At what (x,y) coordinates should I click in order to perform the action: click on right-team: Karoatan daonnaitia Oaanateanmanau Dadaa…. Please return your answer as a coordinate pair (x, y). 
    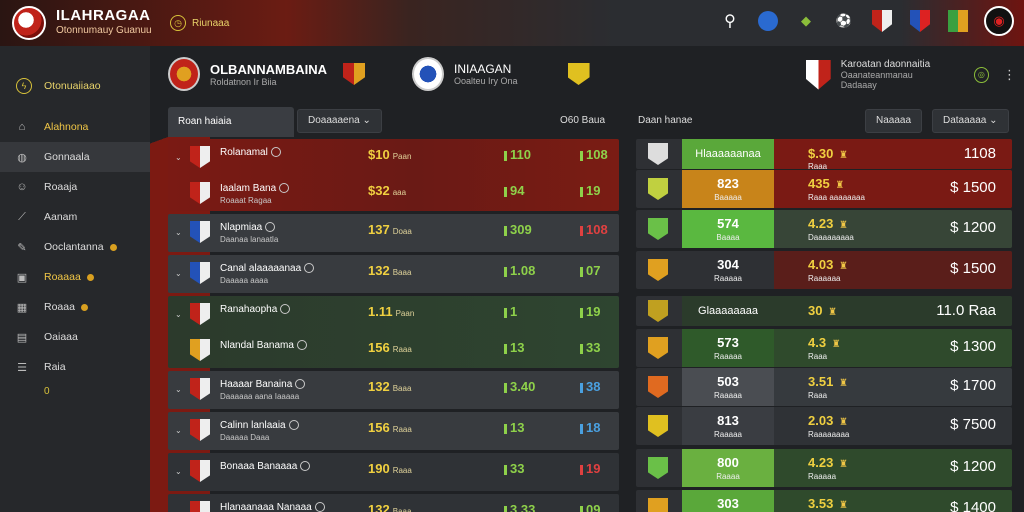
    Looking at the image, I should click on (911, 74).